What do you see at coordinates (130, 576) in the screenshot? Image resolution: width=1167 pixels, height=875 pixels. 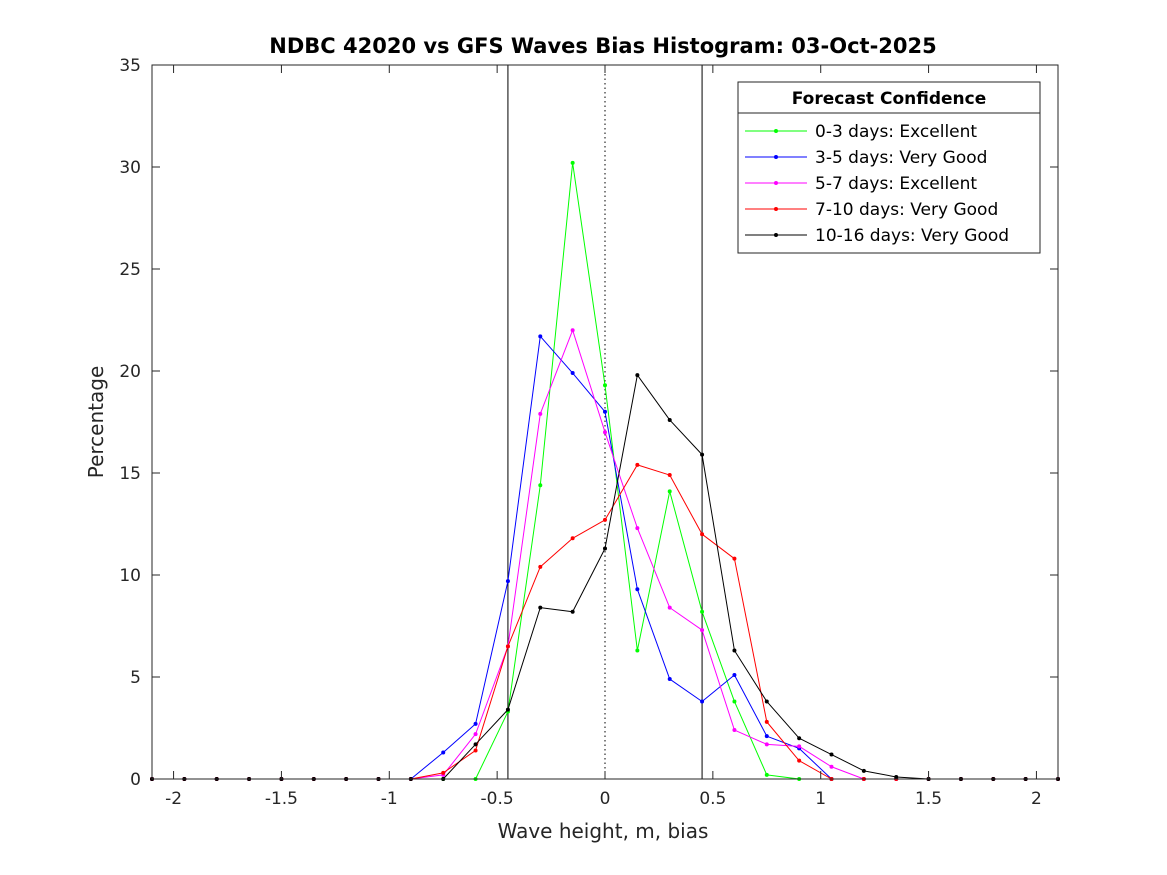 I see `y-tick-label: 10` at bounding box center [130, 576].